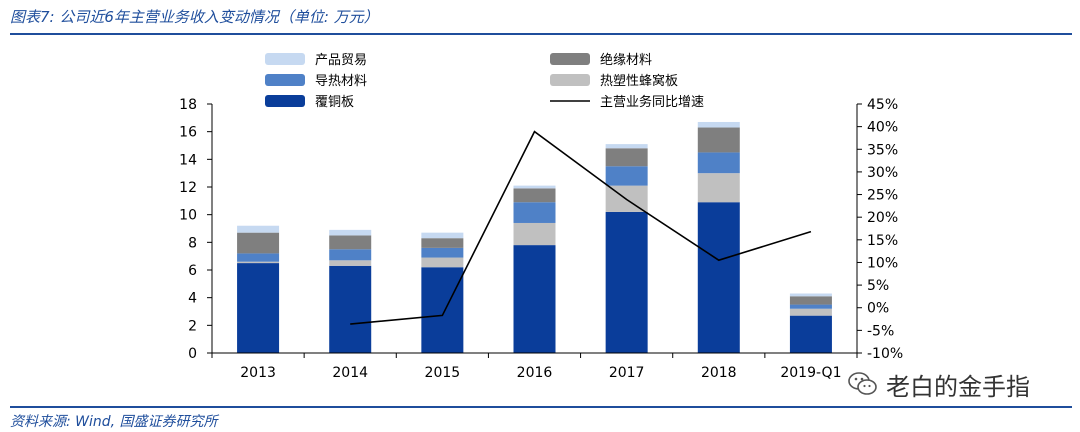  Describe the element at coordinates (882, 150) in the screenshot. I see `right-tick-label: 35%` at that location.